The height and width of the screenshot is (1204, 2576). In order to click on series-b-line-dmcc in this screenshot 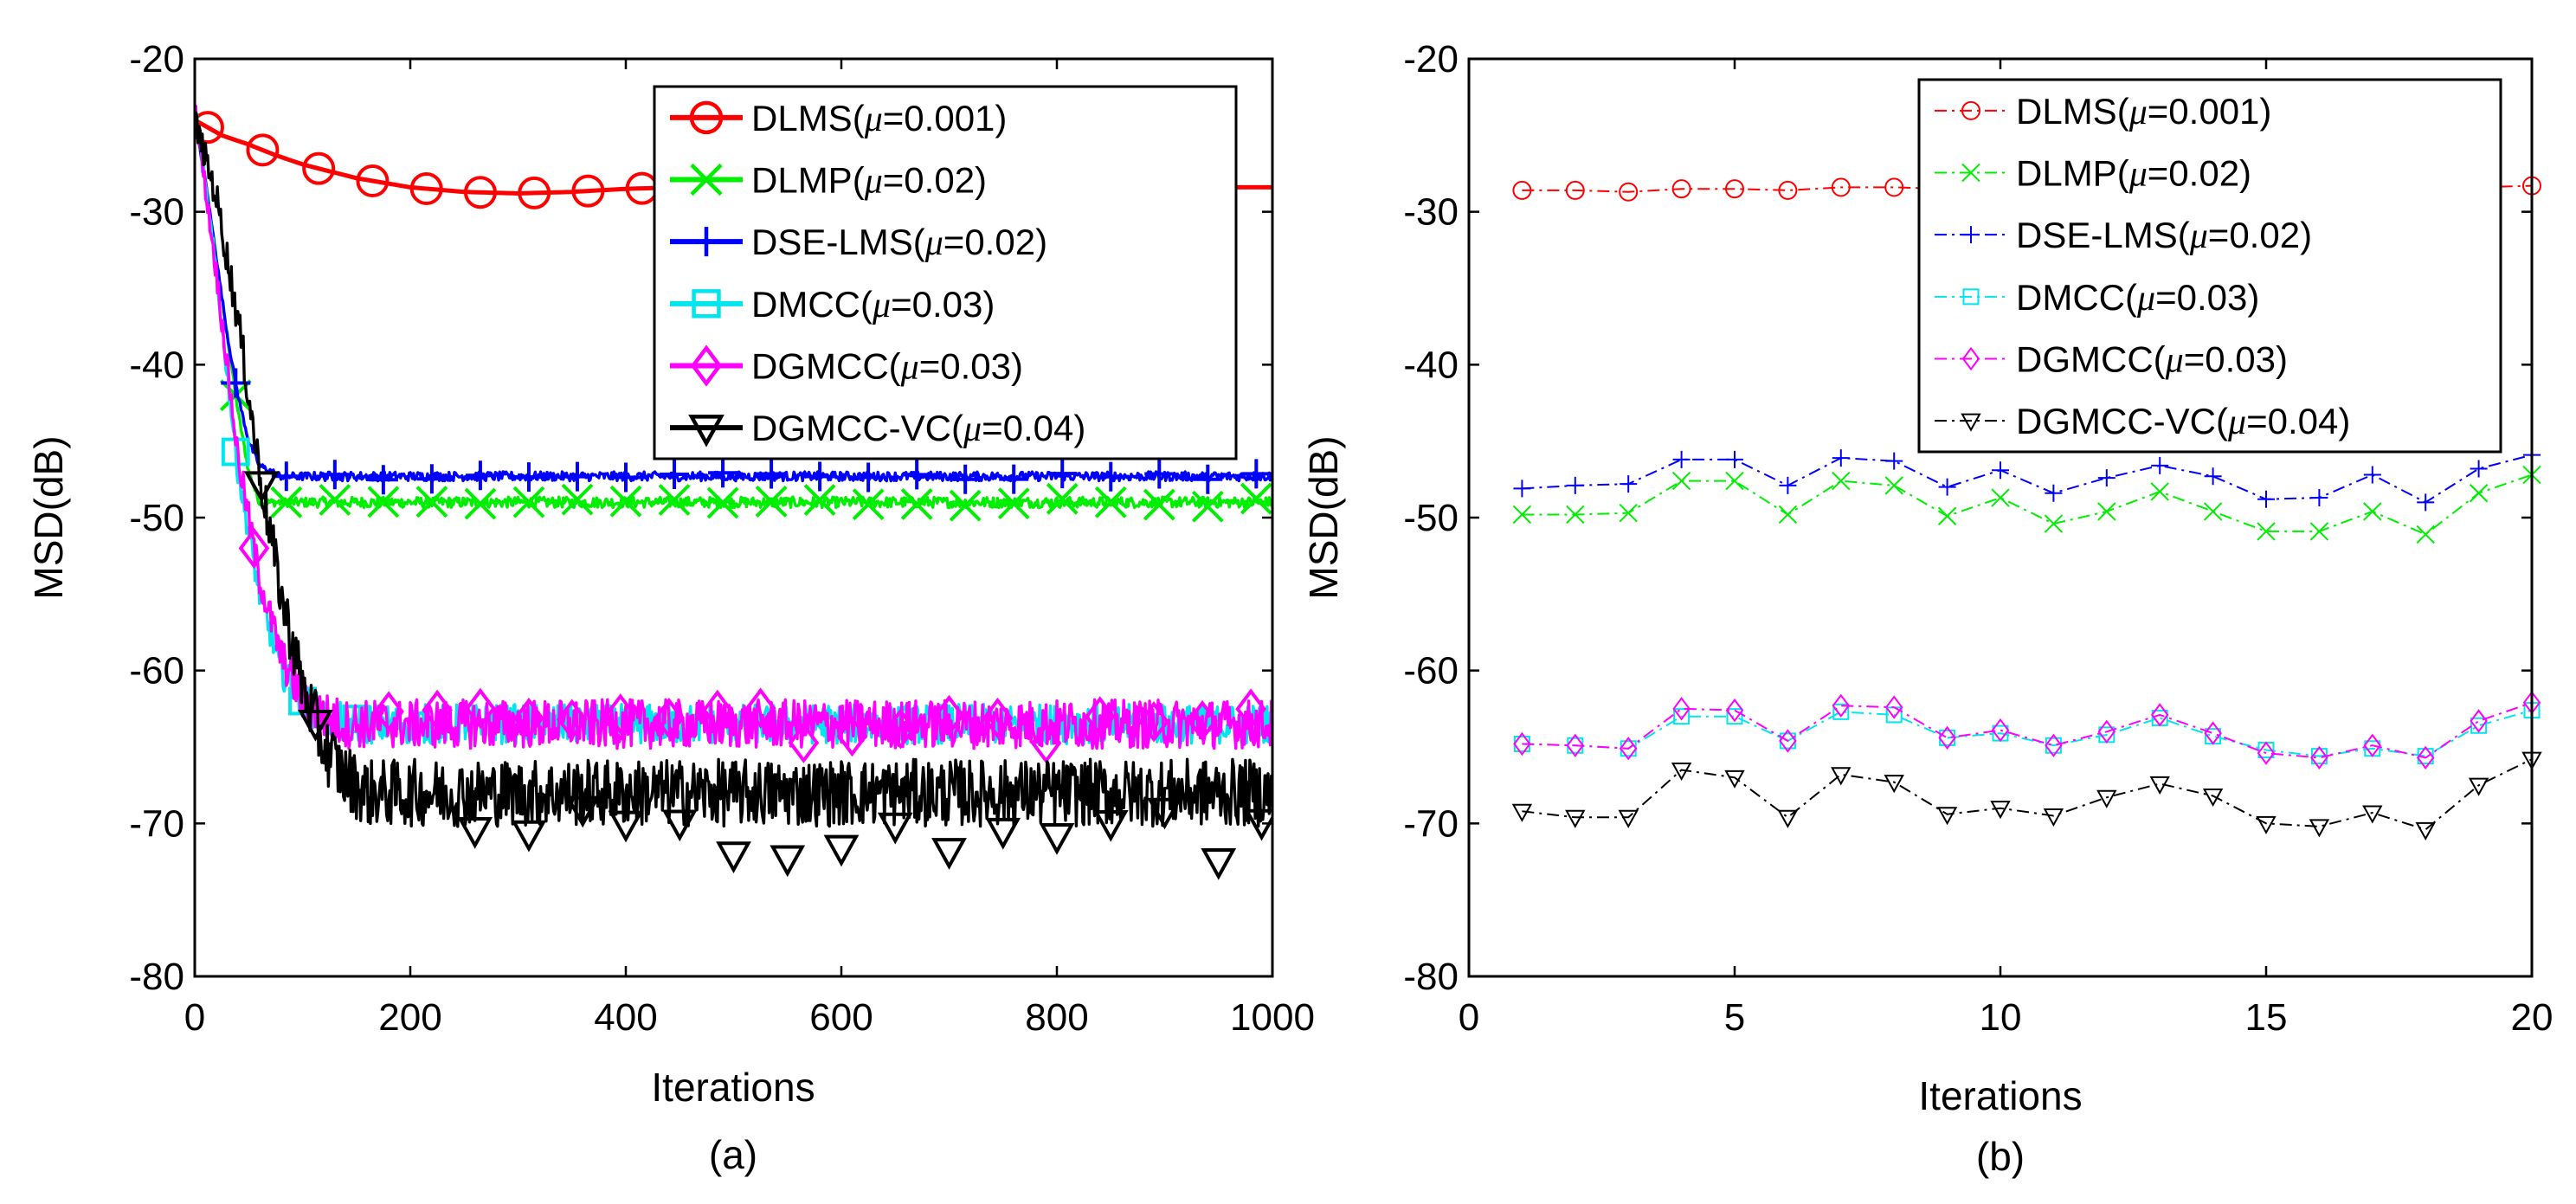, I will do `click(2027, 733)`.